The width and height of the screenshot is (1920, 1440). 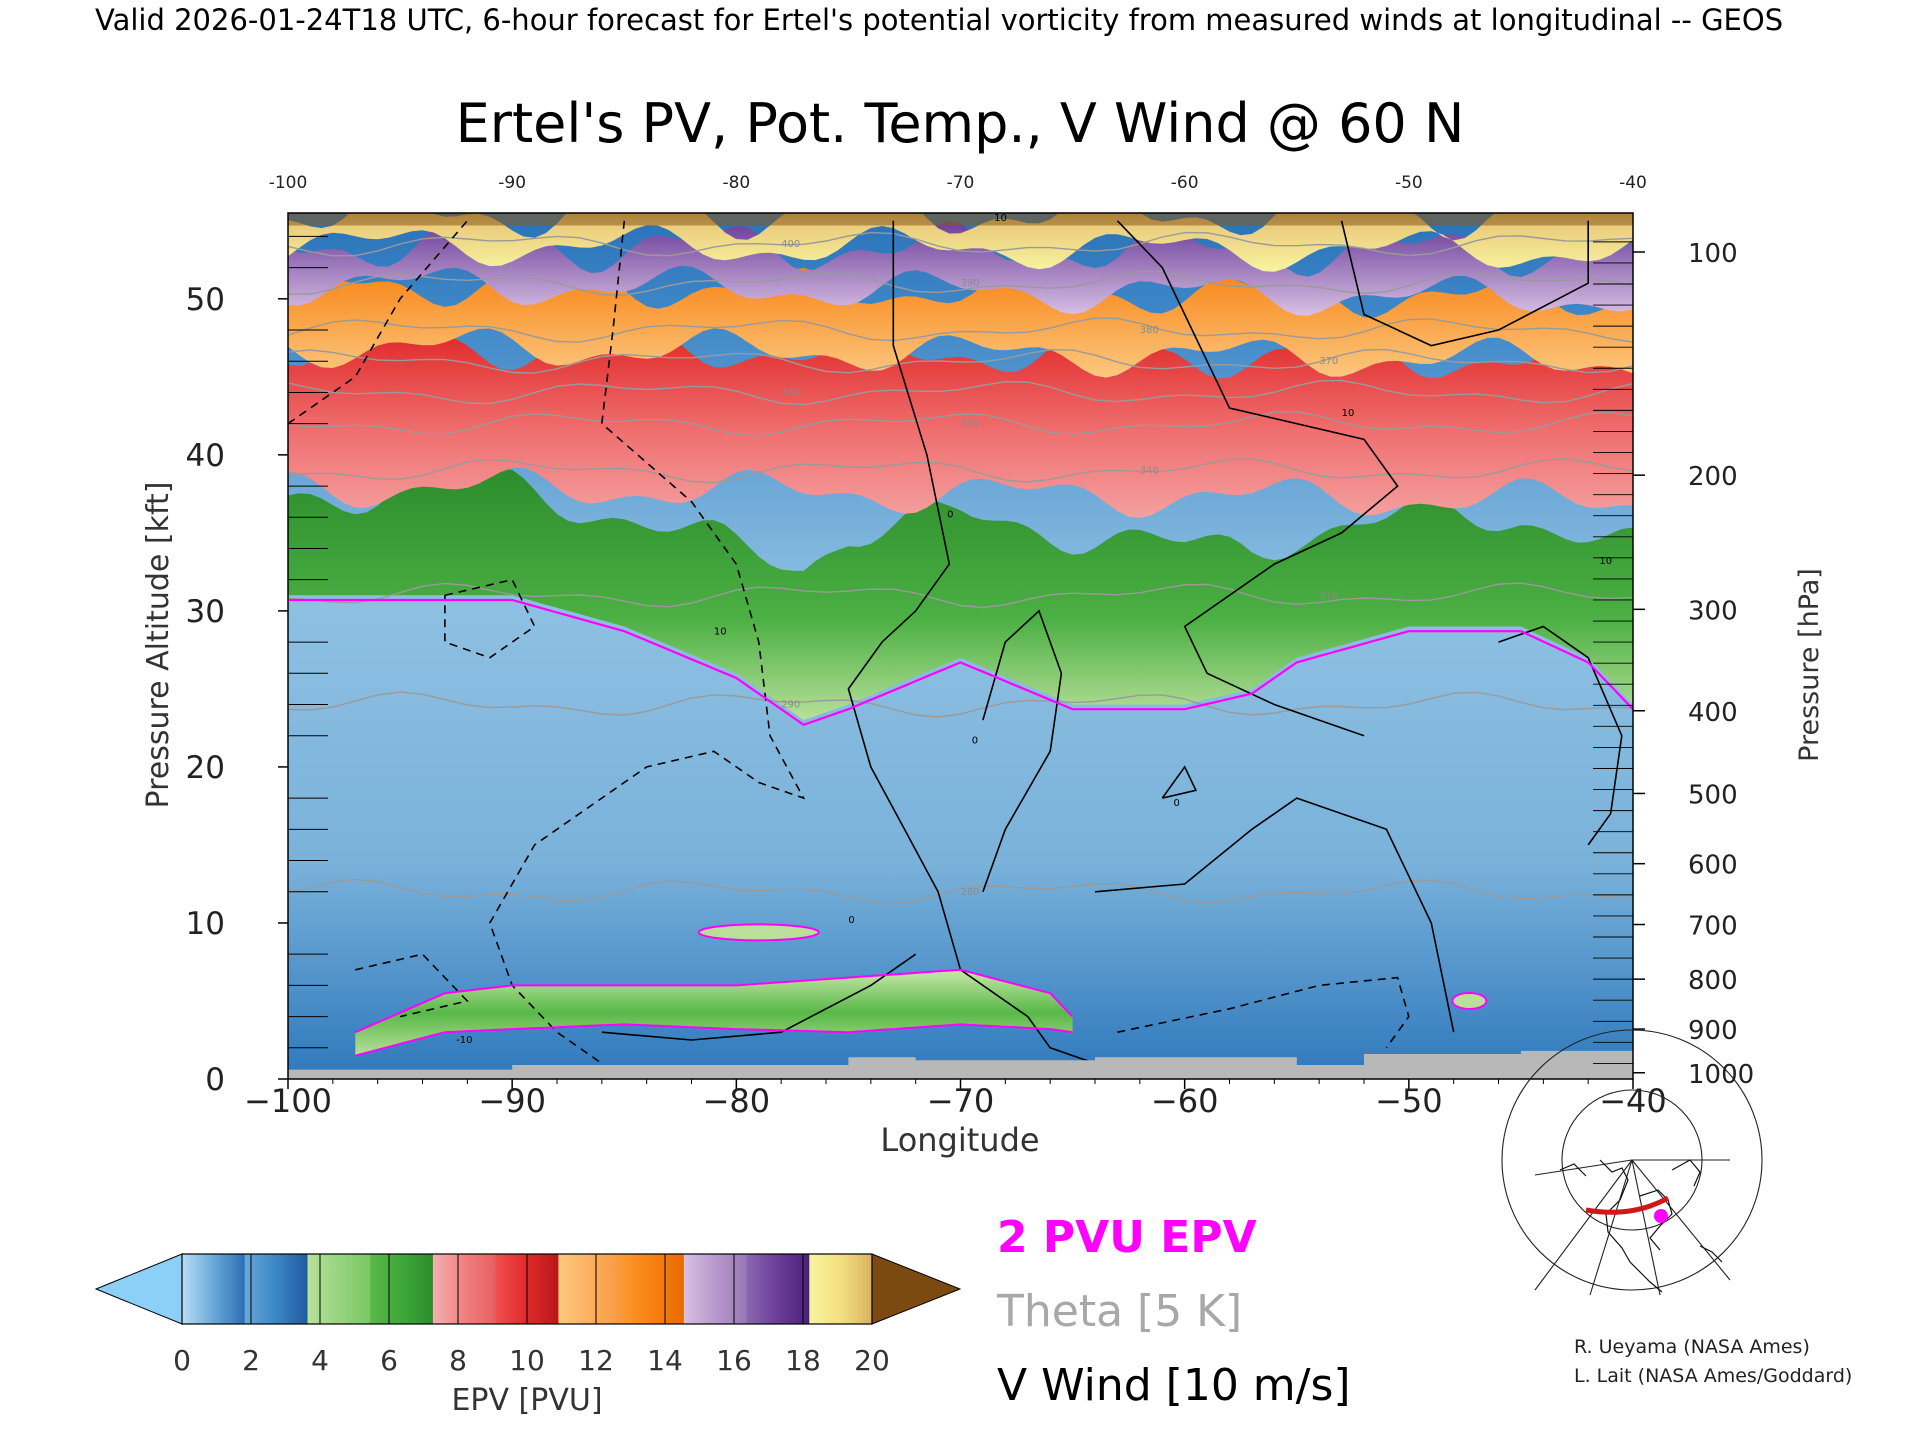 I want to click on theta-contour-label: 310, so click(x=1328, y=595).